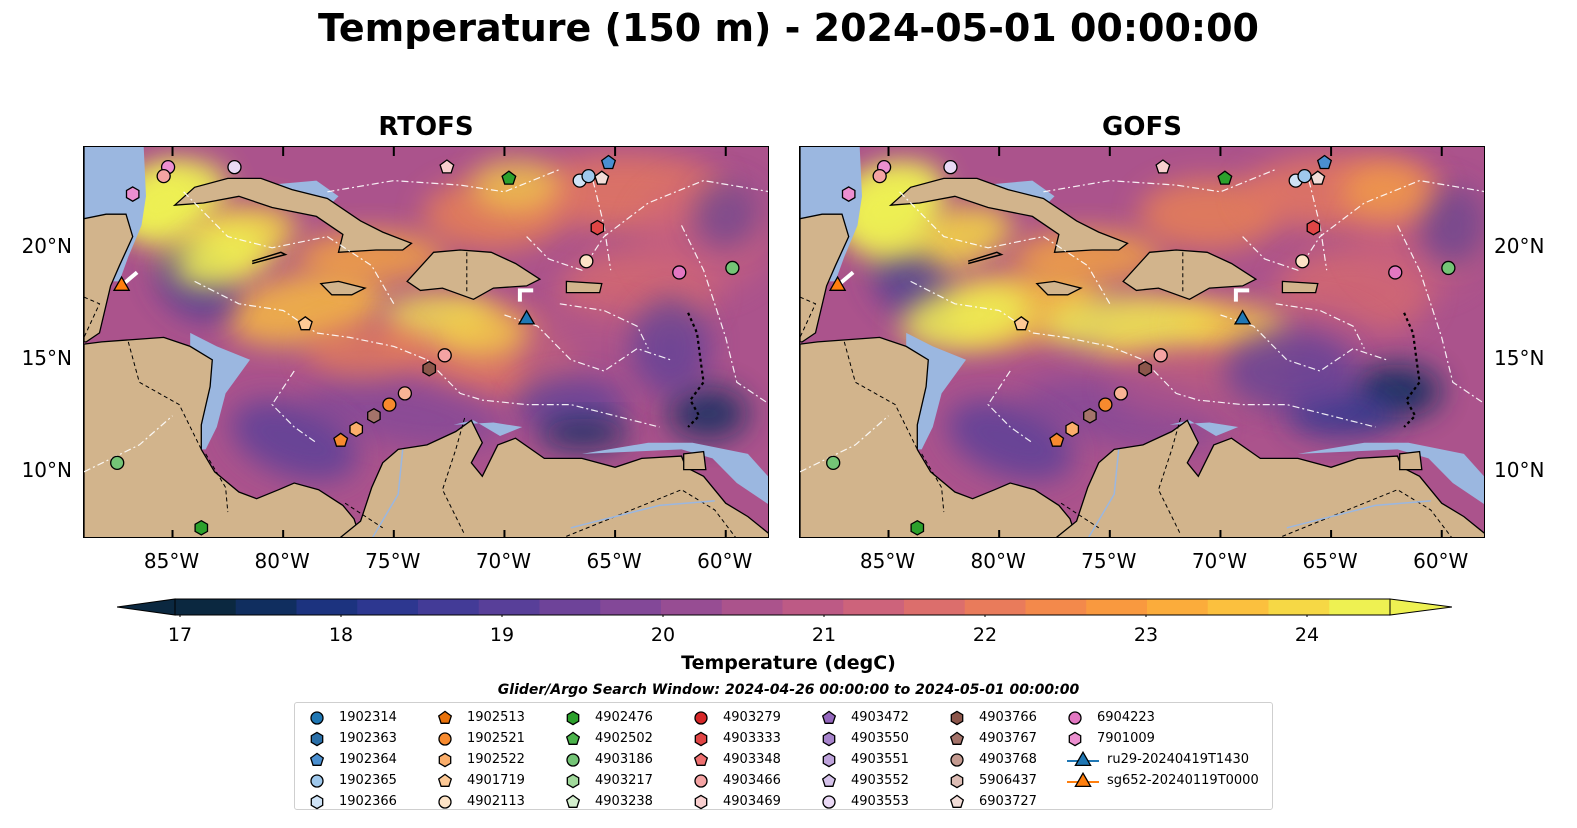 This screenshot has height=828, width=1577. I want to click on legend-item: 1902314, so click(353, 717).